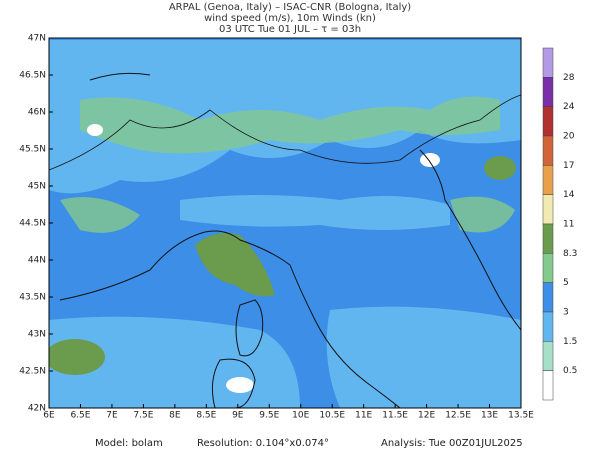 This screenshot has width=600, height=454. I want to click on title-line: wind speed (m/s), 10m Winds (kn), so click(290, 18).